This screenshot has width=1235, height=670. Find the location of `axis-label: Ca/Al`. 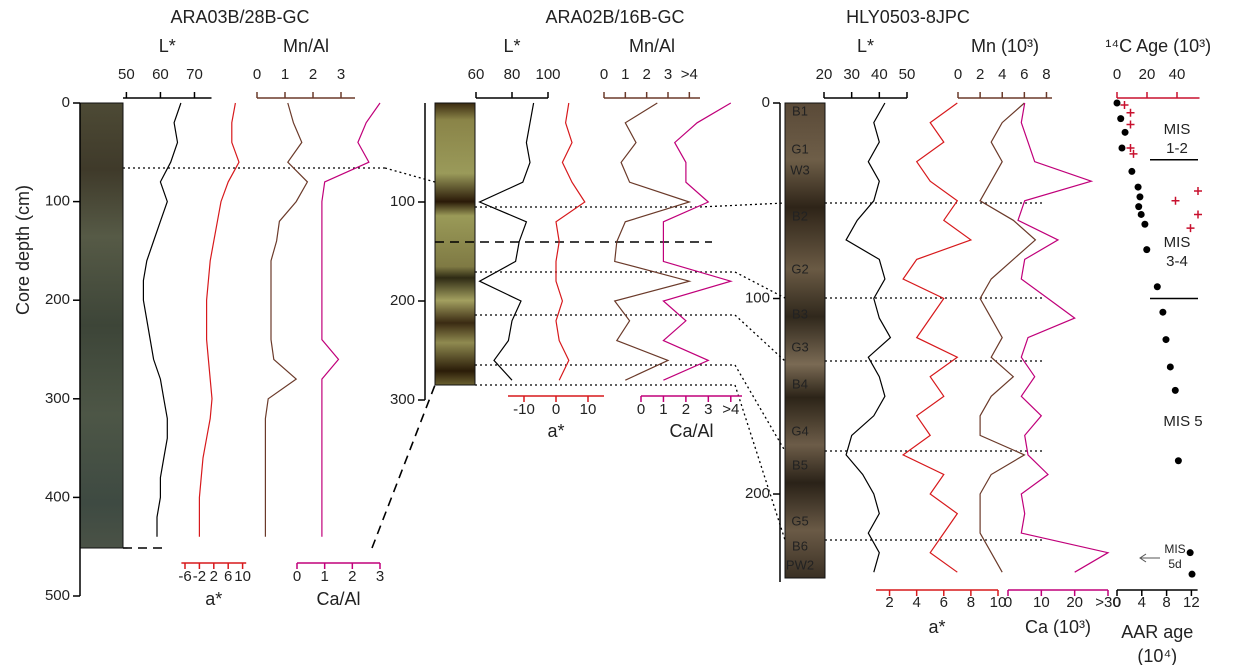

axis-label: Ca/Al is located at coordinates (691, 431).